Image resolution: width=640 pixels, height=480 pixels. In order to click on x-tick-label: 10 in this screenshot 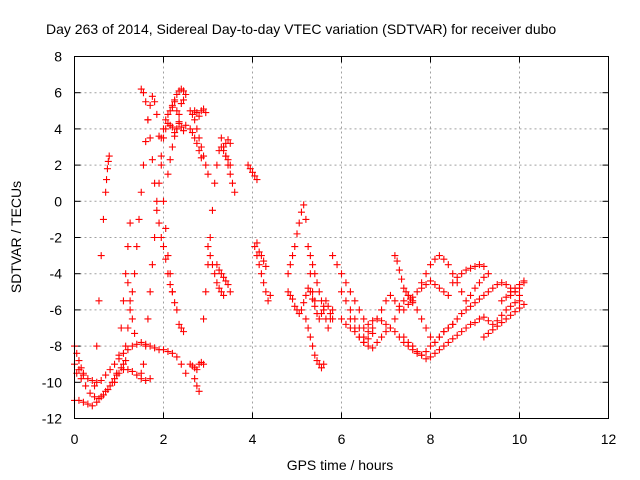, I will do `click(520, 439)`.